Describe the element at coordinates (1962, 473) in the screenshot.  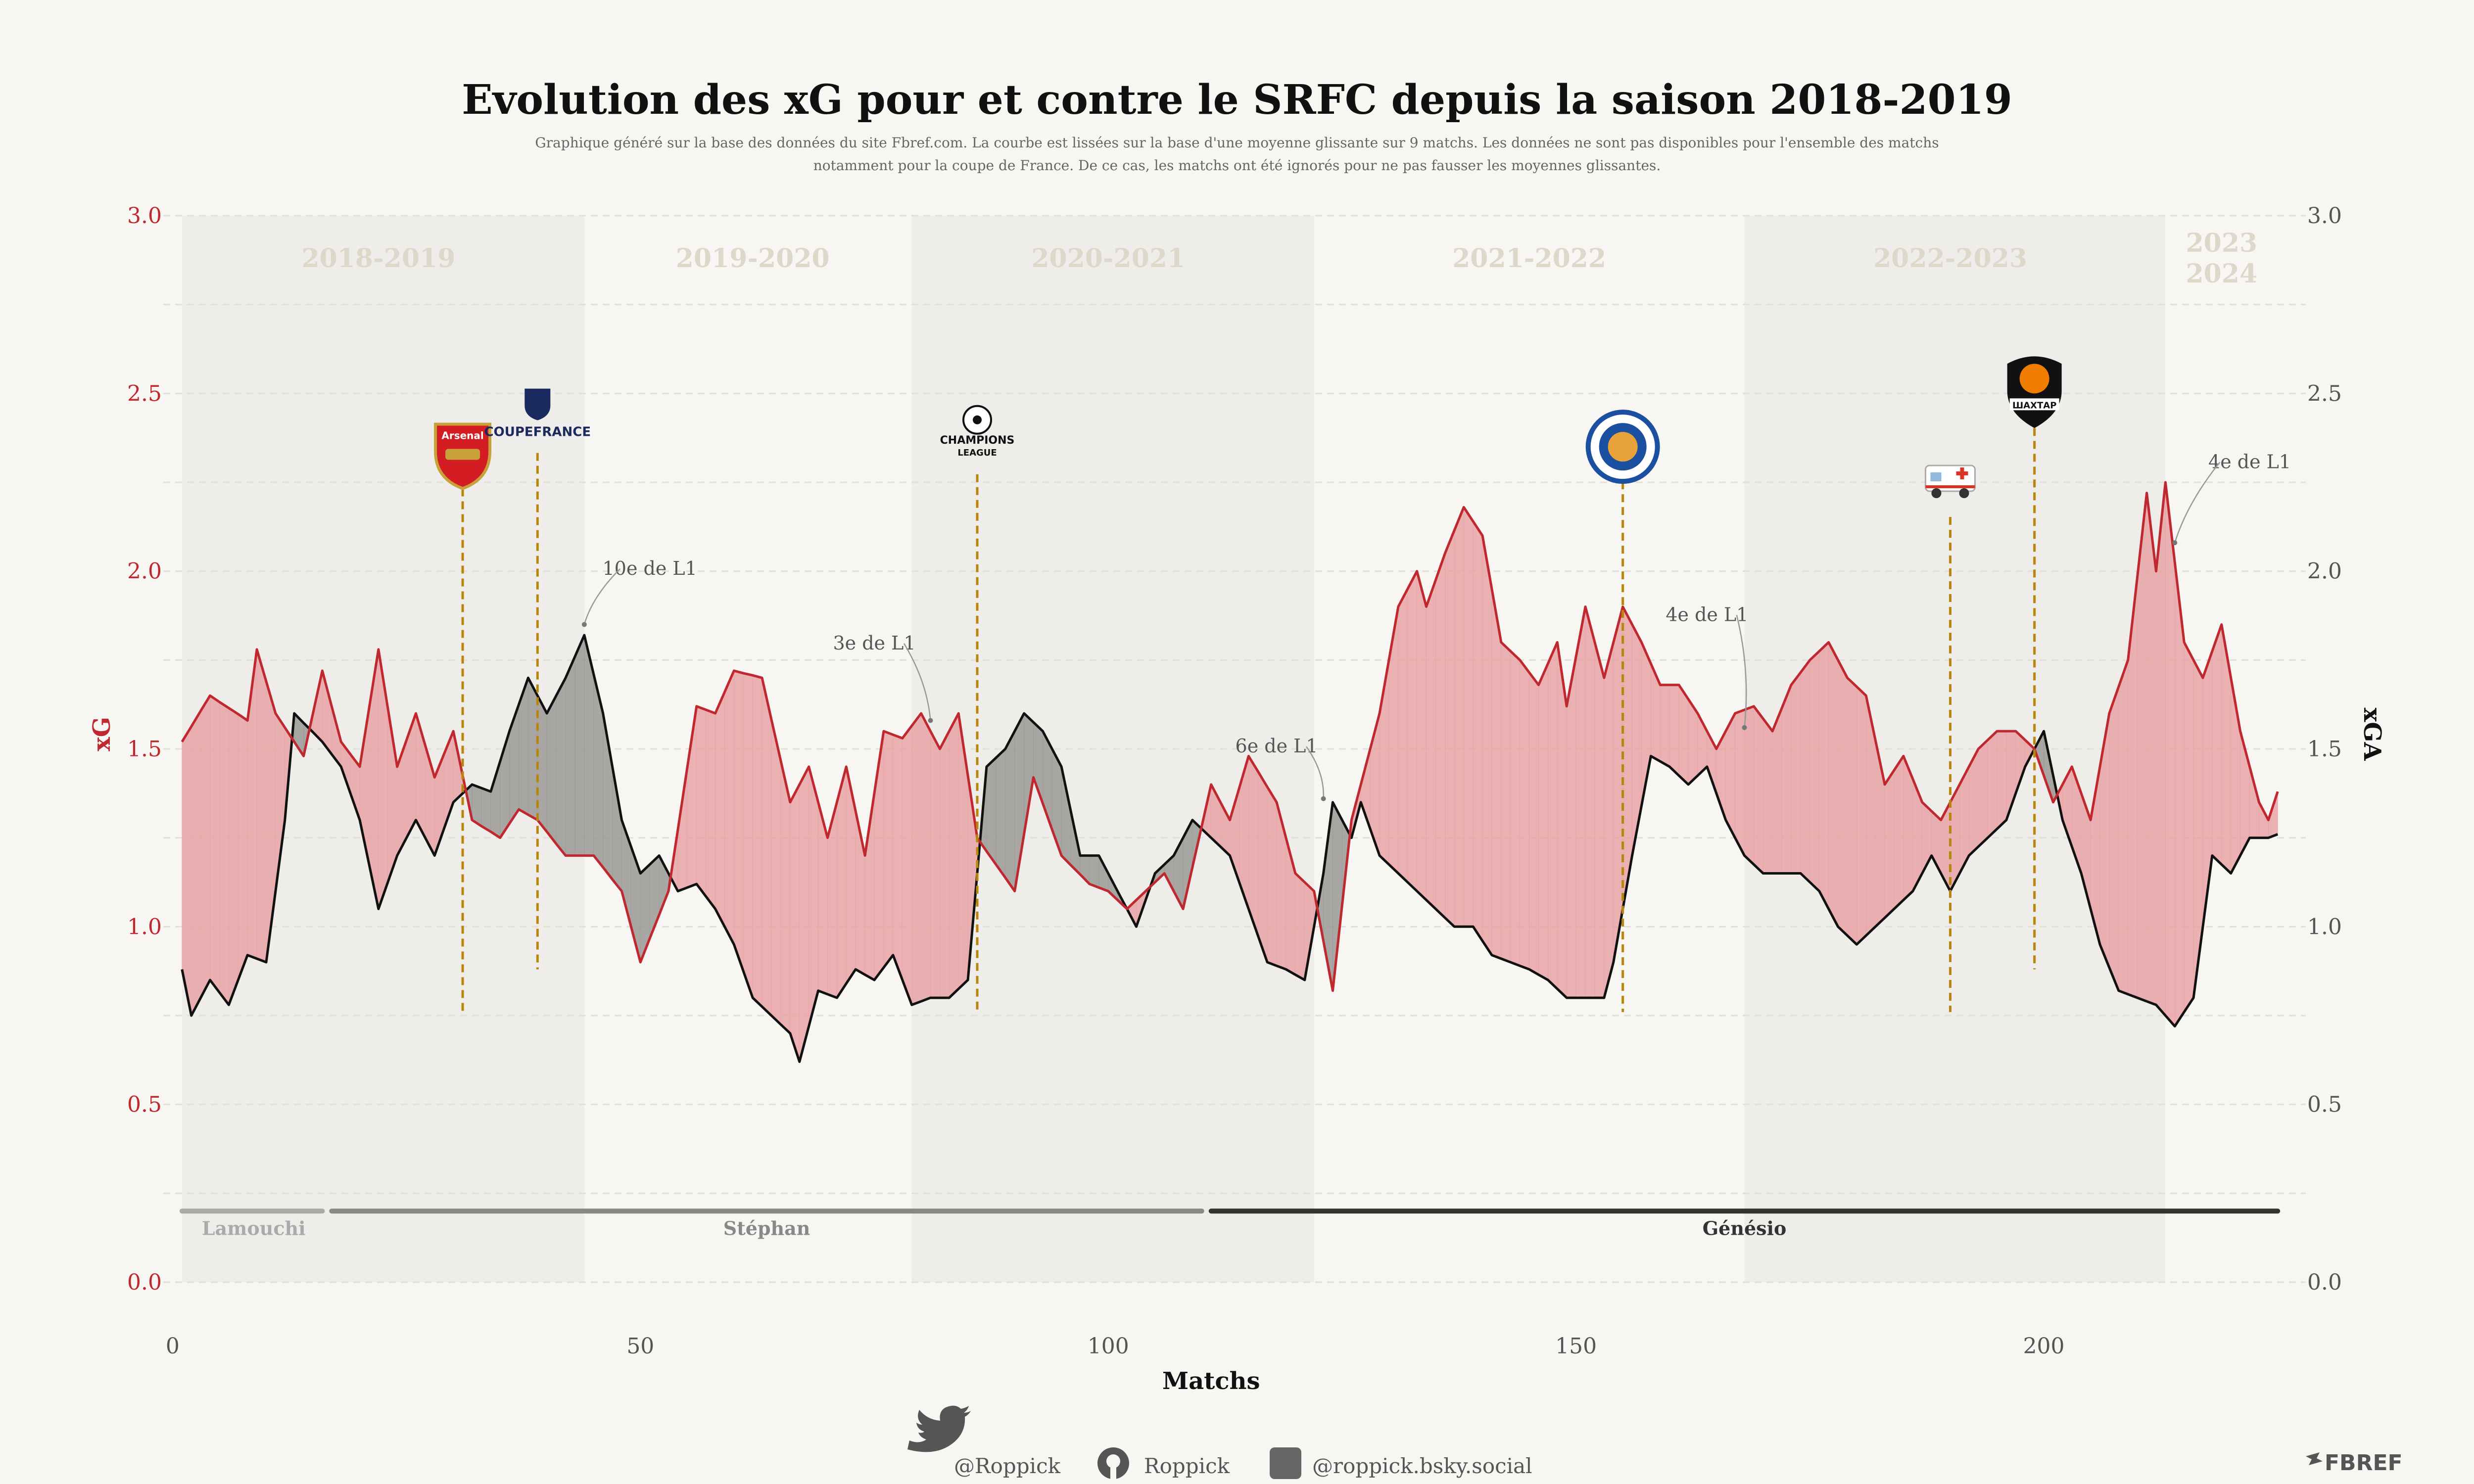
I see `ambulance-cross-v` at that location.